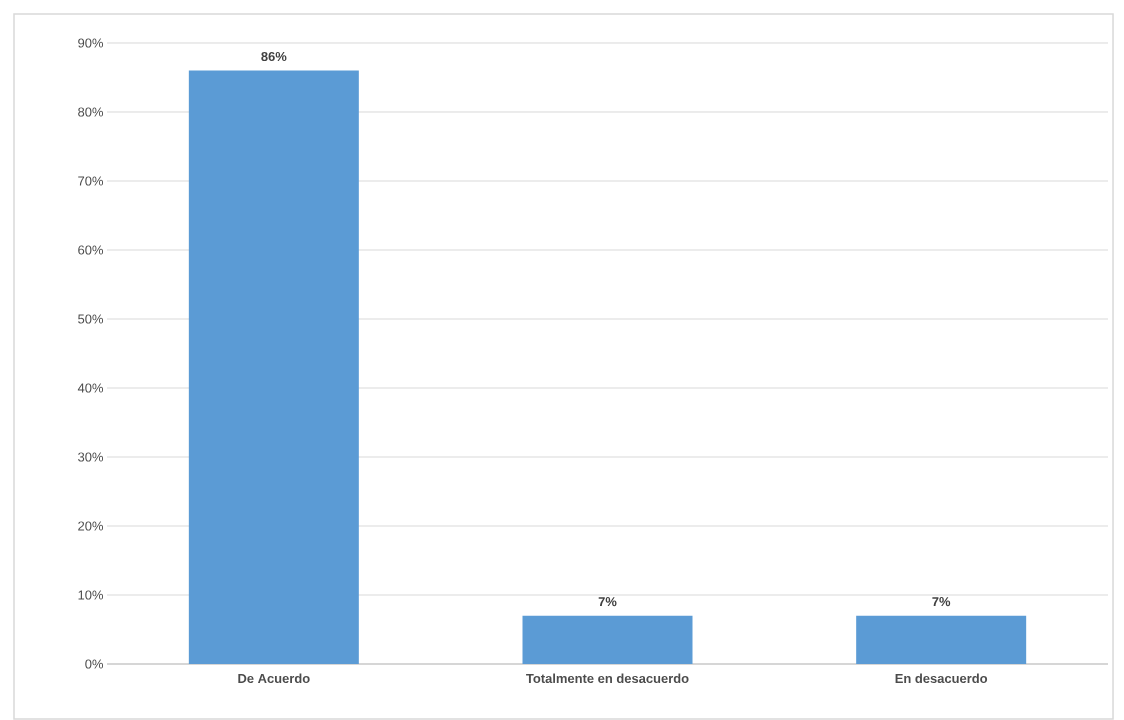  I want to click on y-tick-label: 0%, so click(94, 664).